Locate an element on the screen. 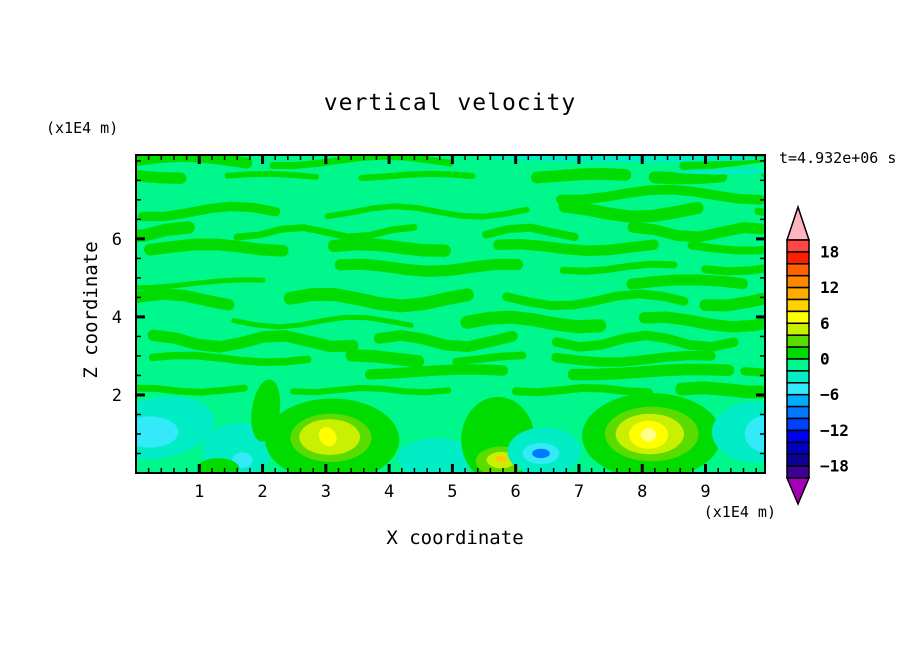 The width and height of the screenshot is (904, 654). z-tick-label: 6 is located at coordinates (117, 240).